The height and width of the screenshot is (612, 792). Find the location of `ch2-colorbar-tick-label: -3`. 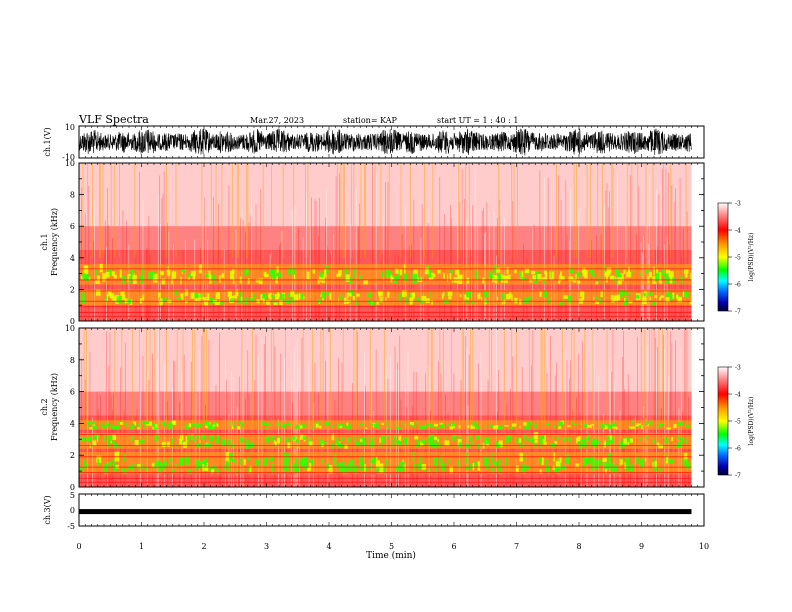

ch2-colorbar-tick-label: -3 is located at coordinates (738, 368).